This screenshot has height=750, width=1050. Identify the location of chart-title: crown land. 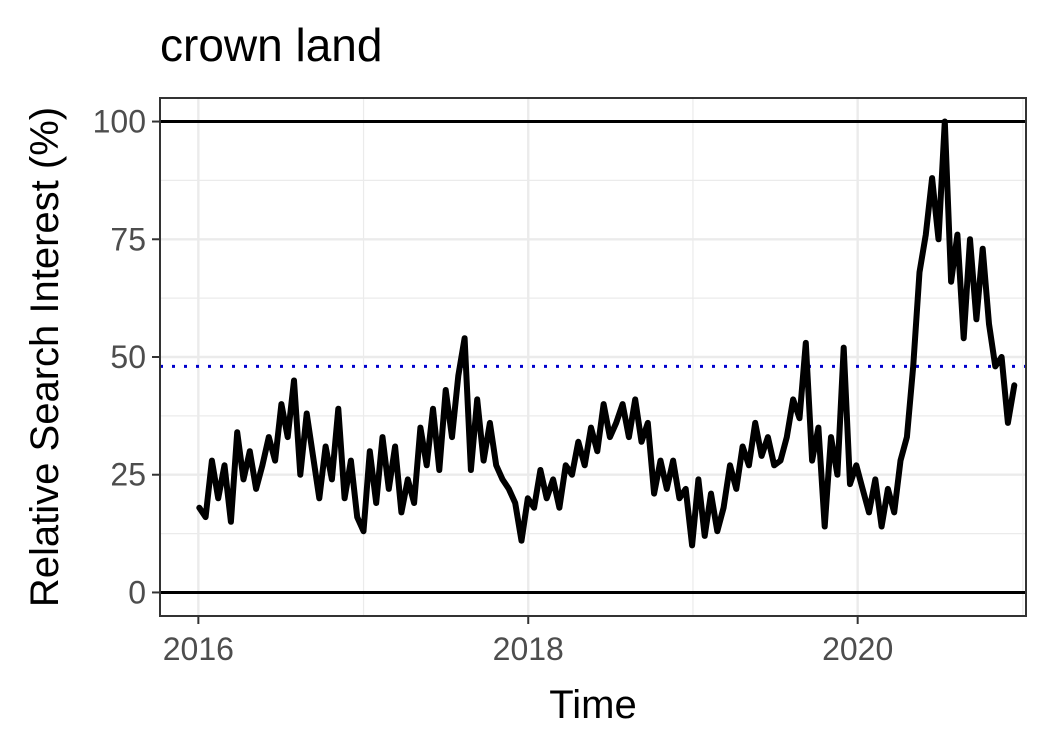
(271, 45).